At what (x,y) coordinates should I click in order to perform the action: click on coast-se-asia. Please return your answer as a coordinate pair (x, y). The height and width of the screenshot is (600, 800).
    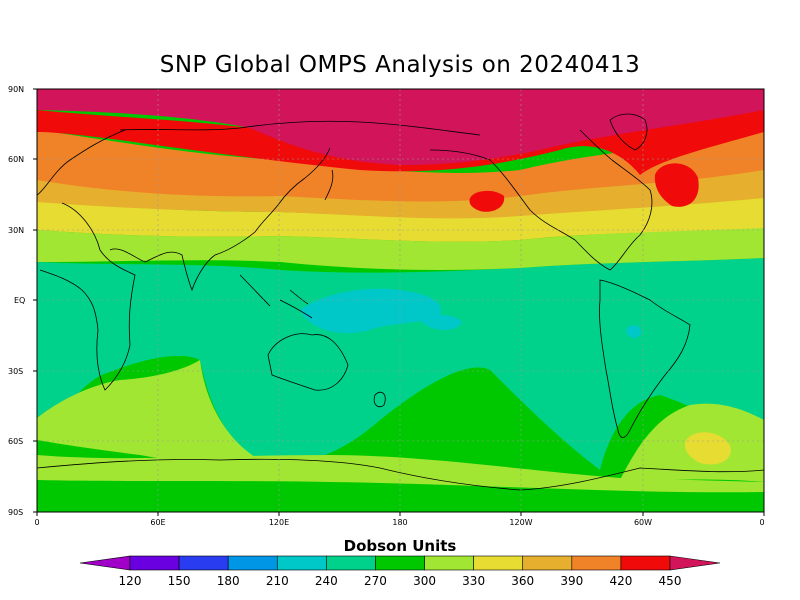
    Looking at the image, I should click on (276, 296).